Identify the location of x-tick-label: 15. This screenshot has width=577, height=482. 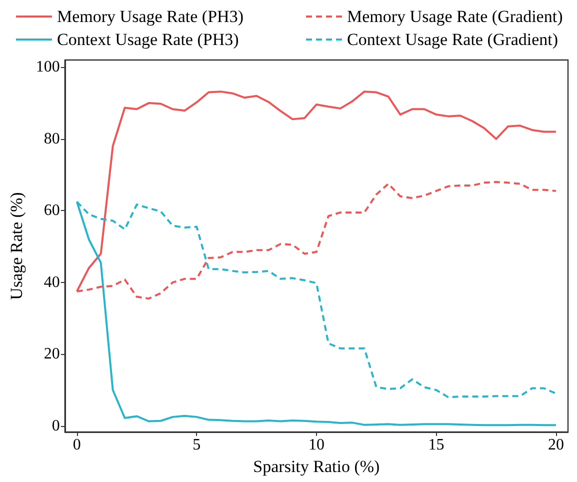
(436, 445).